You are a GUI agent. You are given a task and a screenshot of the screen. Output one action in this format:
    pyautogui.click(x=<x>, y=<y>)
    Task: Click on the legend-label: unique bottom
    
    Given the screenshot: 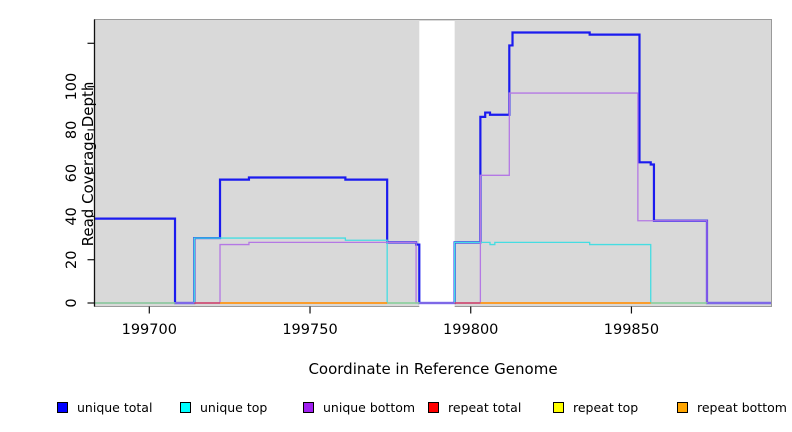 What is the action you would take?
    pyautogui.click(x=369, y=407)
    